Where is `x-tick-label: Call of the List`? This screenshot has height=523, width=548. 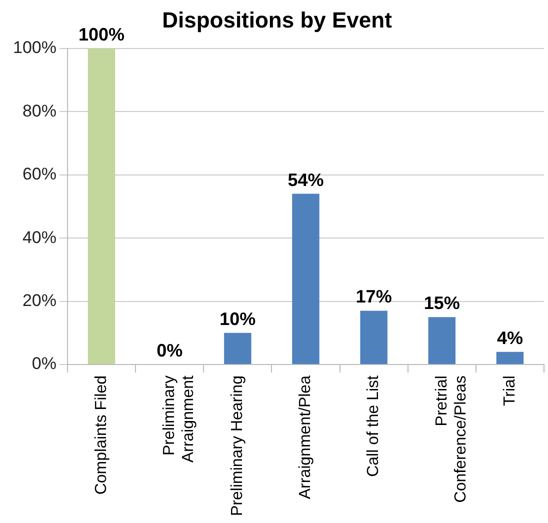 x-tick-label: Call of the List is located at coordinates (373, 425).